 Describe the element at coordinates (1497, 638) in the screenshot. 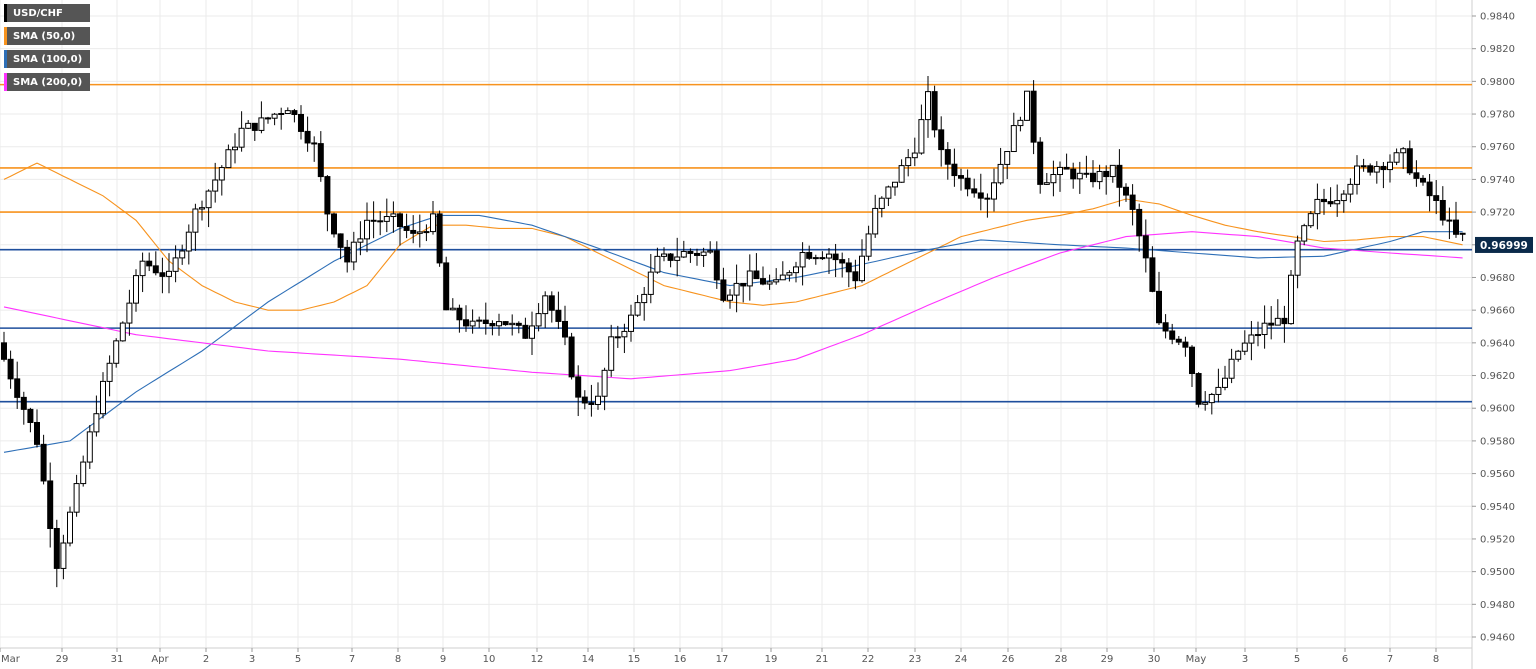

I see `price-tick-label: 0.9460` at that location.